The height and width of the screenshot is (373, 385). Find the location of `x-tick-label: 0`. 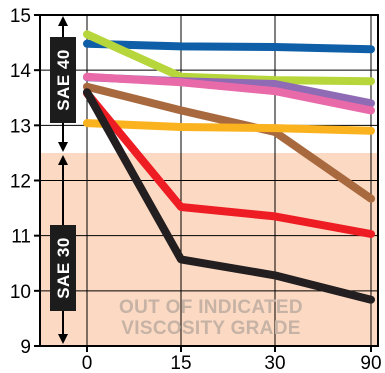

x-tick-label: 0 is located at coordinates (87, 363).